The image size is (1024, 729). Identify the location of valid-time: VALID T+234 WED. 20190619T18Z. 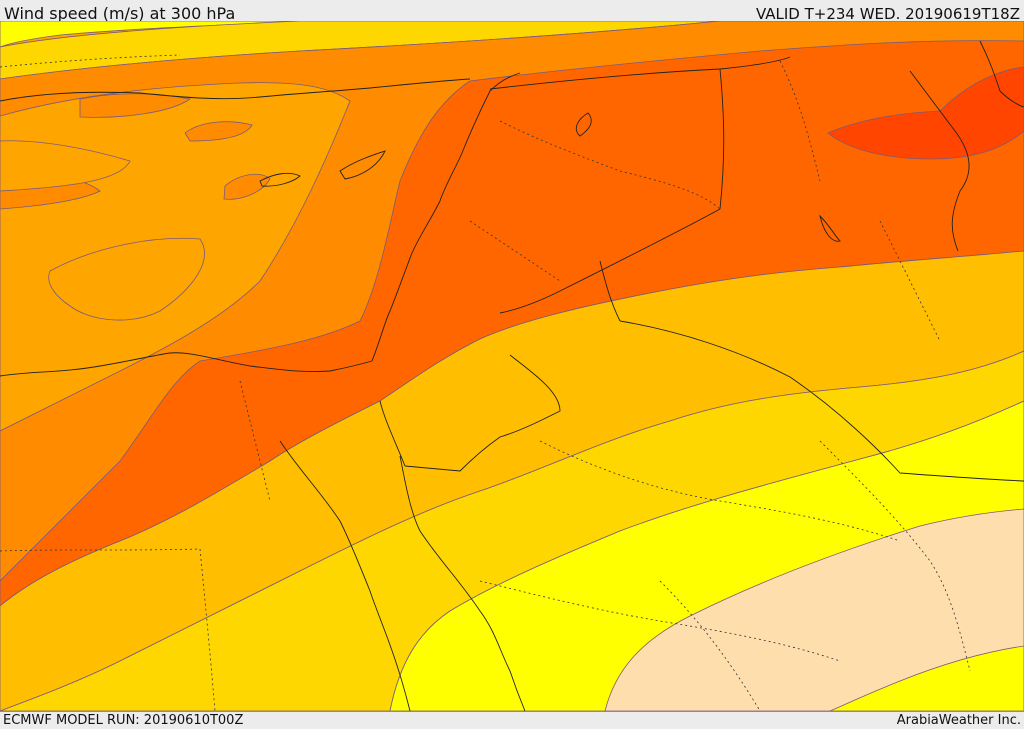
(887, 14).